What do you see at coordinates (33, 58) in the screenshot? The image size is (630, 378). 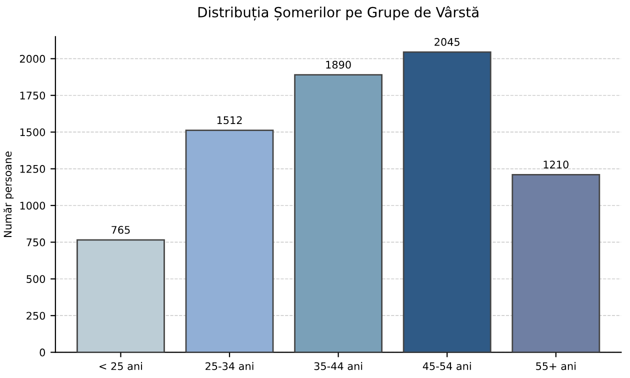 I see `y-tick-label: 2000` at bounding box center [33, 58].